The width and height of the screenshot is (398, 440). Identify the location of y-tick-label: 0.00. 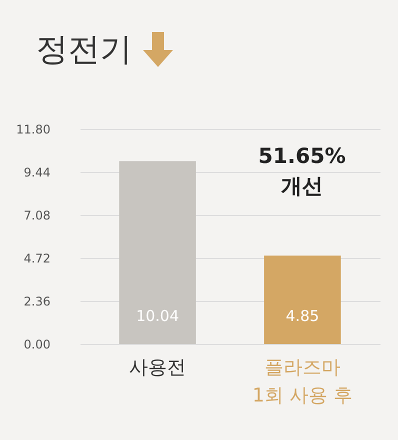
(37, 345).